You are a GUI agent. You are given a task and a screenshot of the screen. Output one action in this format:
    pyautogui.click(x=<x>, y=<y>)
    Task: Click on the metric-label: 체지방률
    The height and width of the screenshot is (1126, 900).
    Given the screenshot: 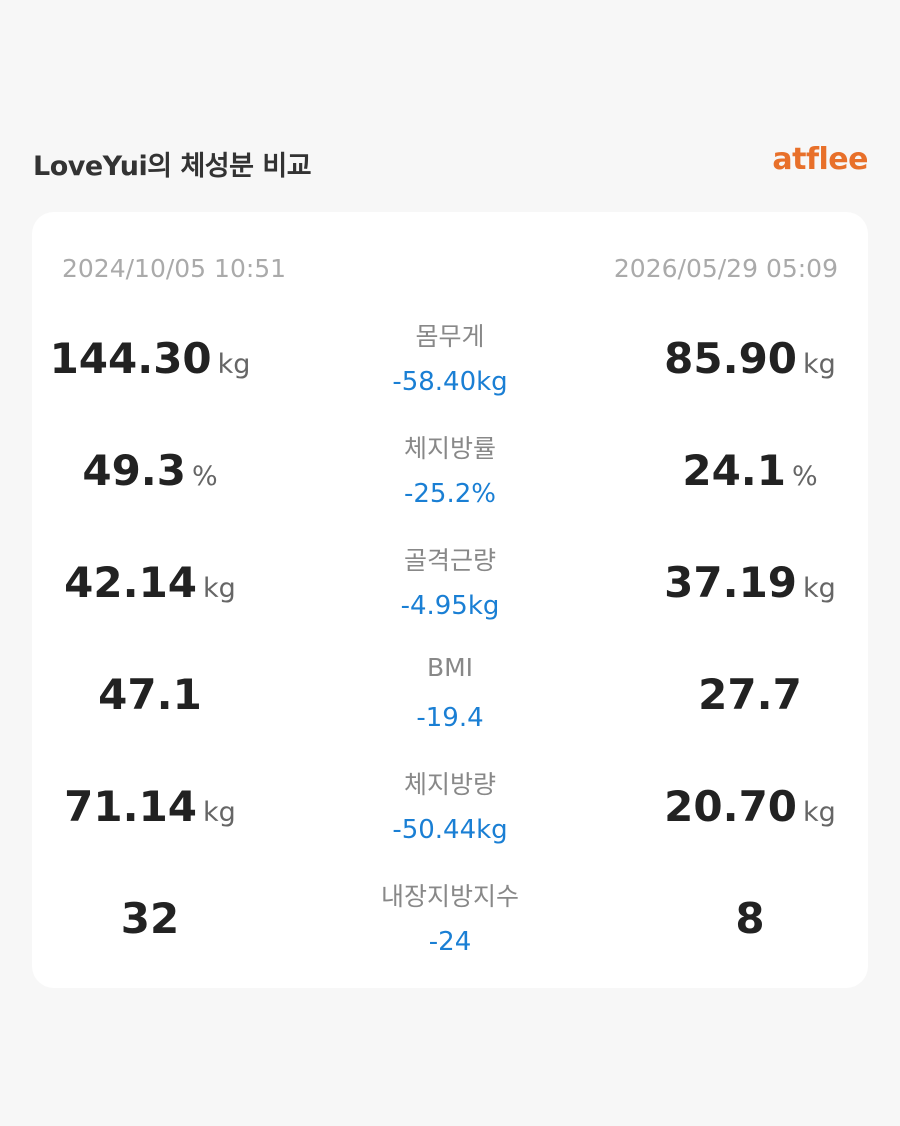 What is the action you would take?
    pyautogui.click(x=449, y=448)
    